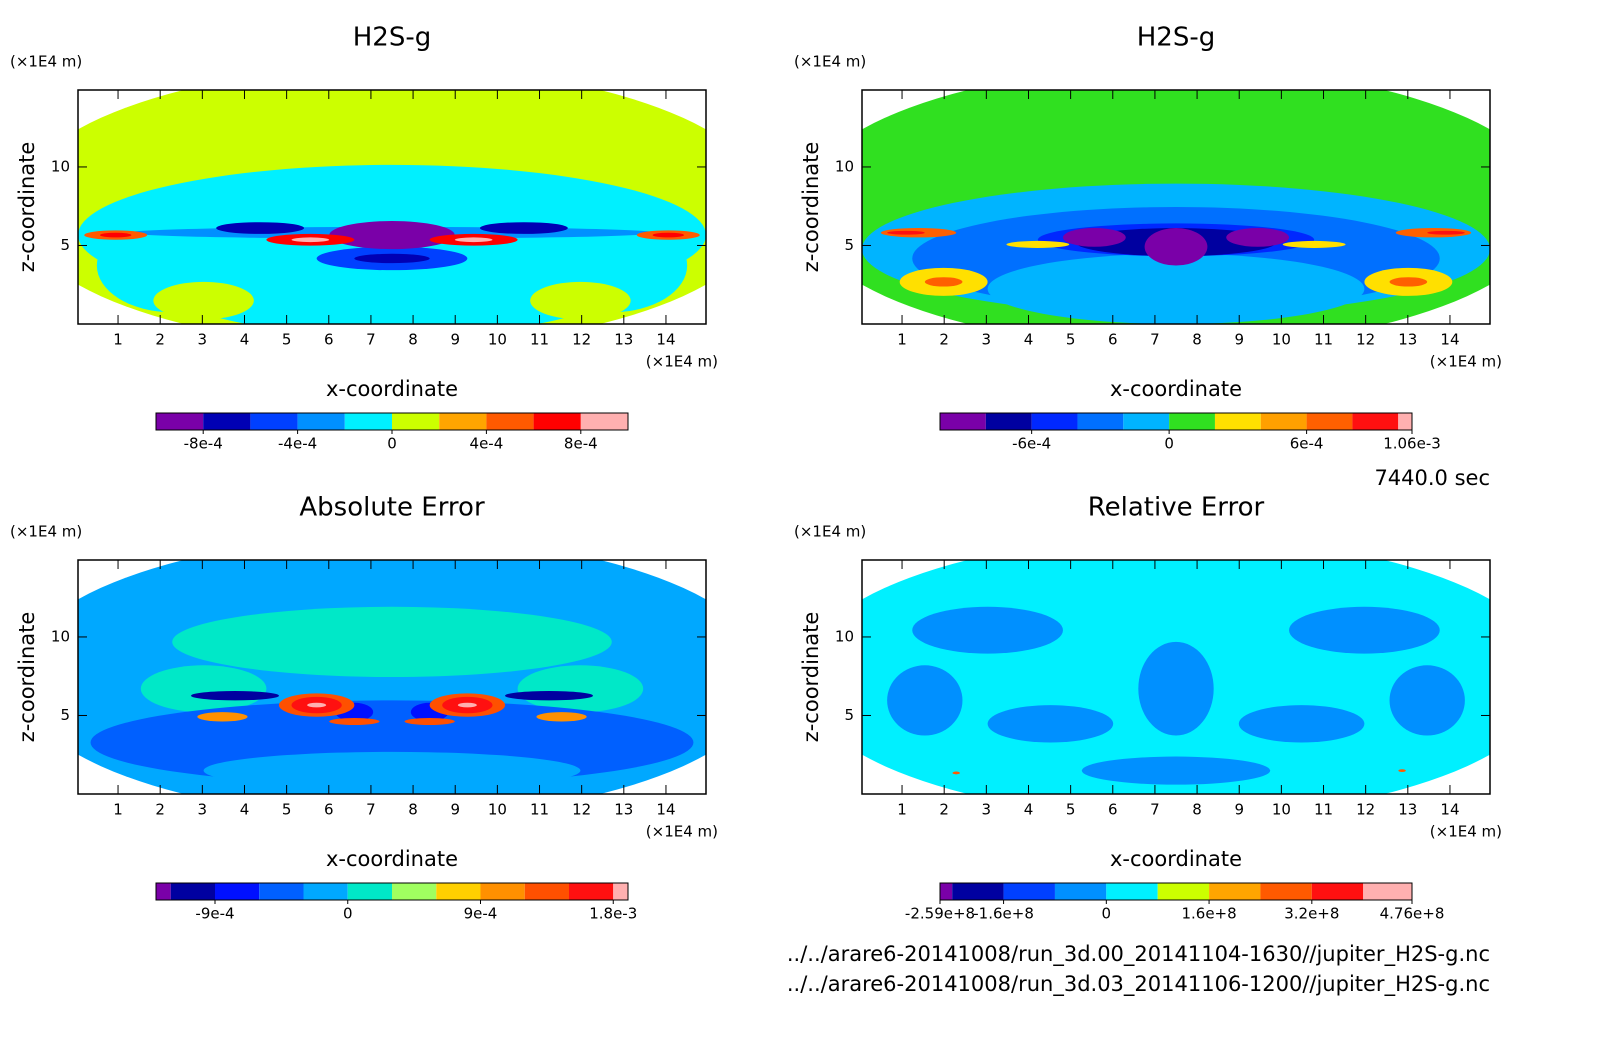  Describe the element at coordinates (392, 508) in the screenshot. I see `panel-title: Absolute Error` at that location.